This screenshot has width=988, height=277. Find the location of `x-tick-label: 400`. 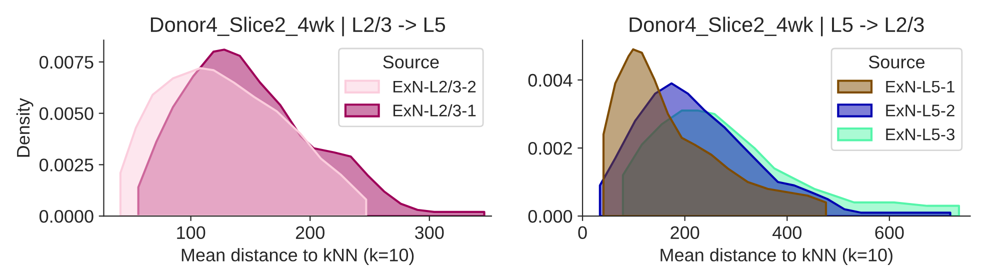

x-tick-label: 400 is located at coordinates (787, 233).